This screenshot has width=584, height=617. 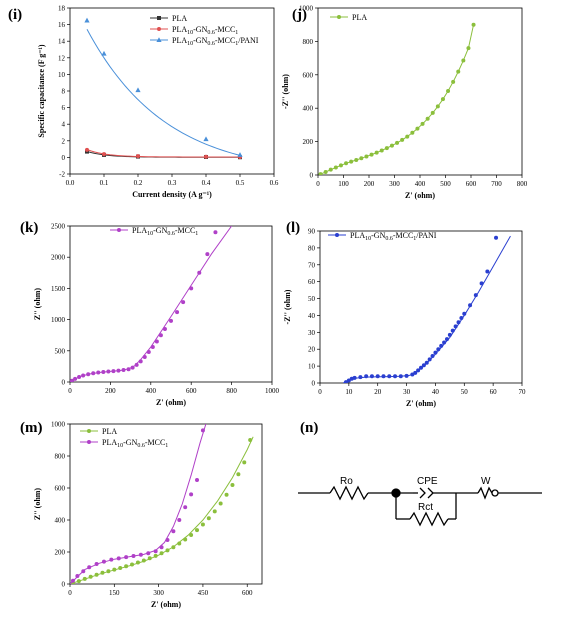 What do you see at coordinates (421, 307) in the screenshot?
I see `plot-frame-l` at bounding box center [421, 307].